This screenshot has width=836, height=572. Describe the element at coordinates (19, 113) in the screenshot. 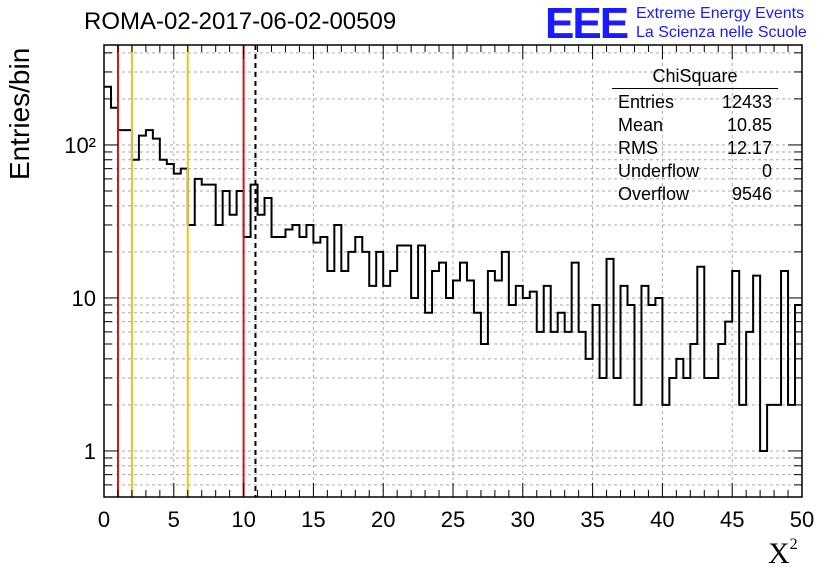

I see `y-axis-label: Entries/bin` at that location.